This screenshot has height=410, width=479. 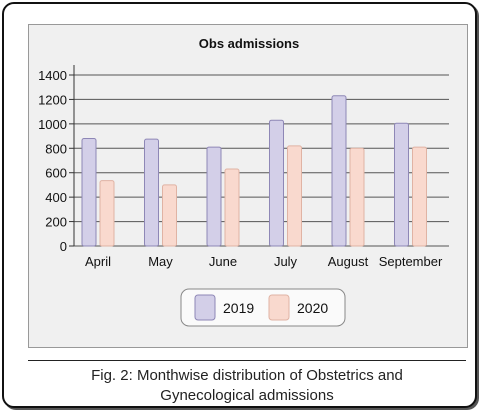 I want to click on bar-2019-september, so click(x=401, y=184).